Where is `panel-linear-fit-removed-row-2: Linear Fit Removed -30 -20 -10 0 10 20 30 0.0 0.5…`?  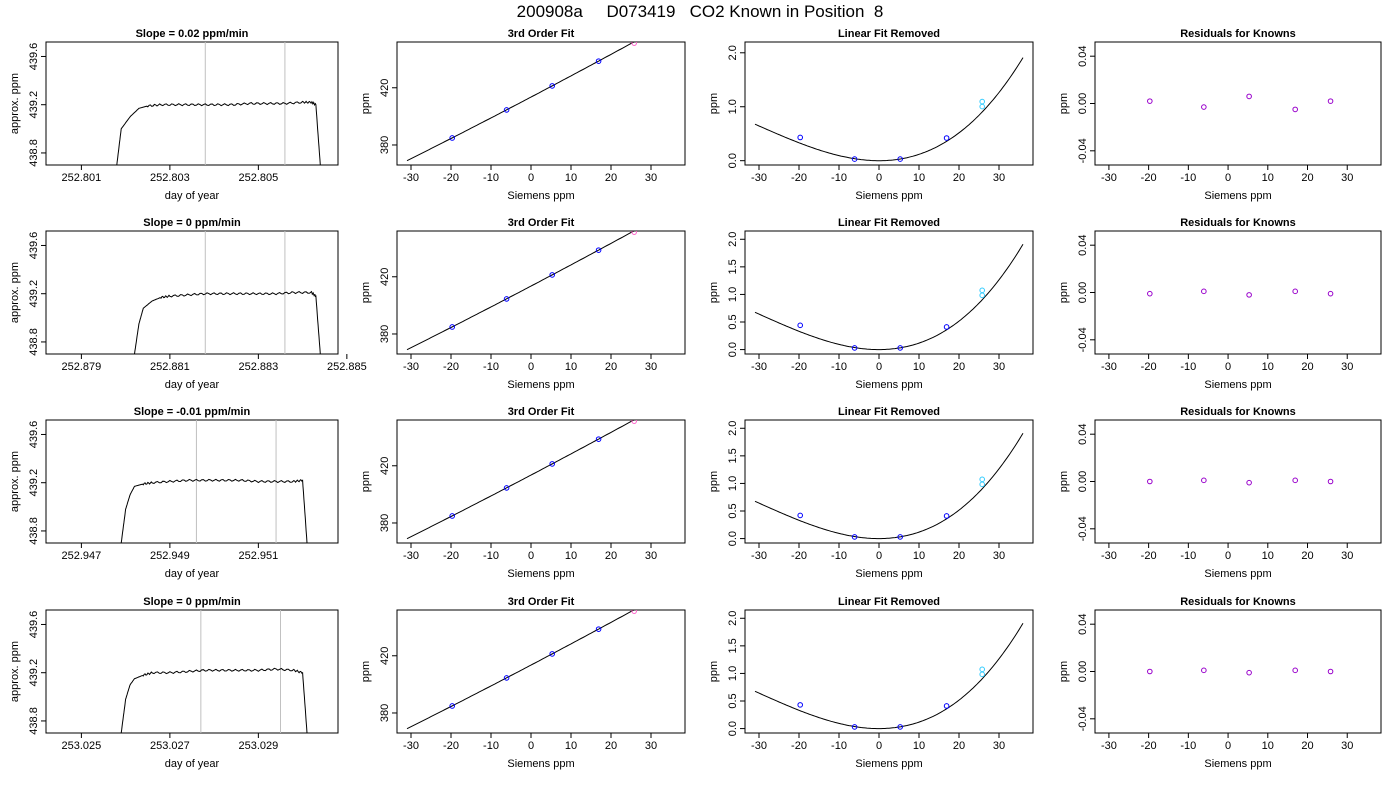 panel-linear-fit-removed-row-2: Linear Fit Removed -30 -20 -10 0 10 20 30 0.0 0.5… is located at coordinates (871, 304).